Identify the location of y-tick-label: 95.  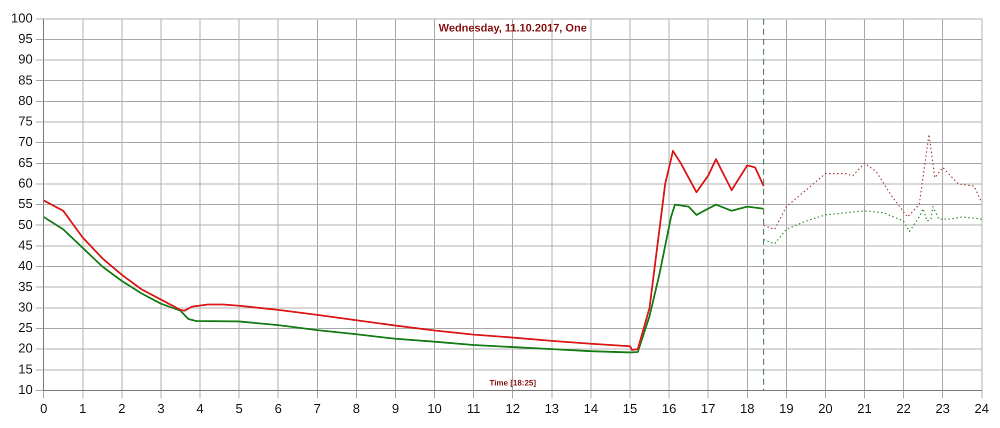
(25, 38).